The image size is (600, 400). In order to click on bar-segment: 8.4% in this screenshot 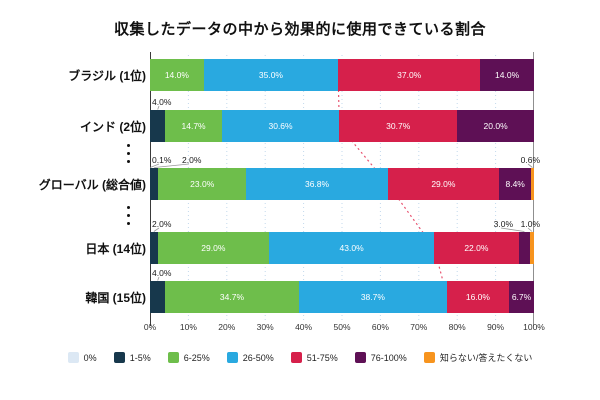, I will do `click(515, 184)`.